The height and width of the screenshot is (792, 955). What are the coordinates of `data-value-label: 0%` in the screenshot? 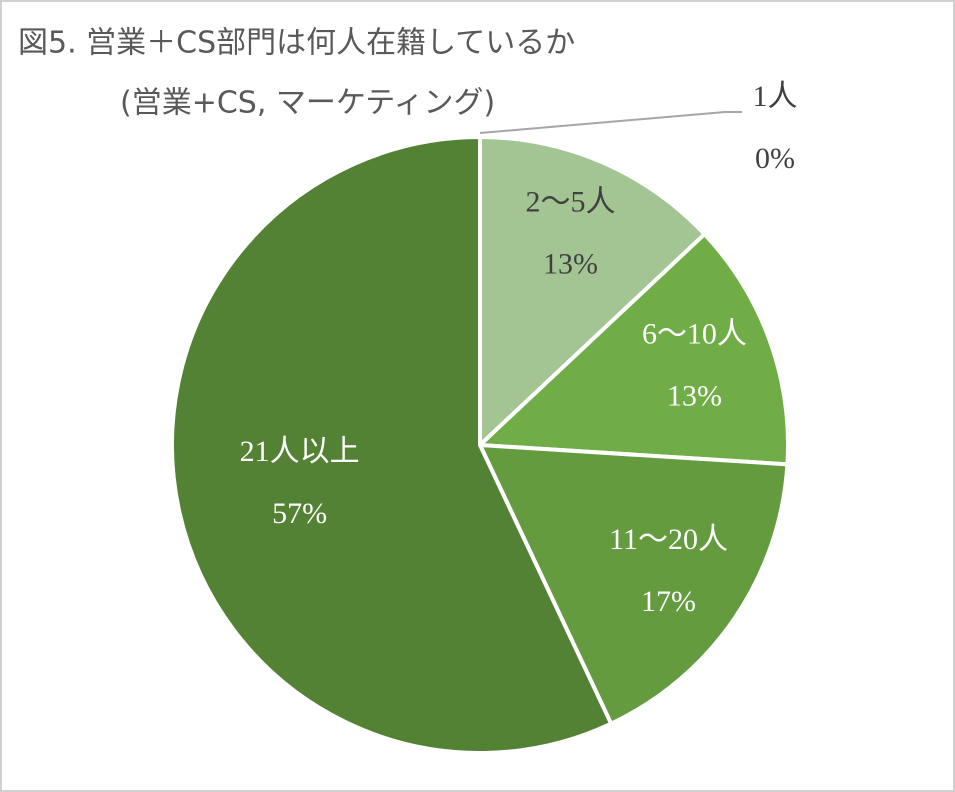 It's located at (775, 158).